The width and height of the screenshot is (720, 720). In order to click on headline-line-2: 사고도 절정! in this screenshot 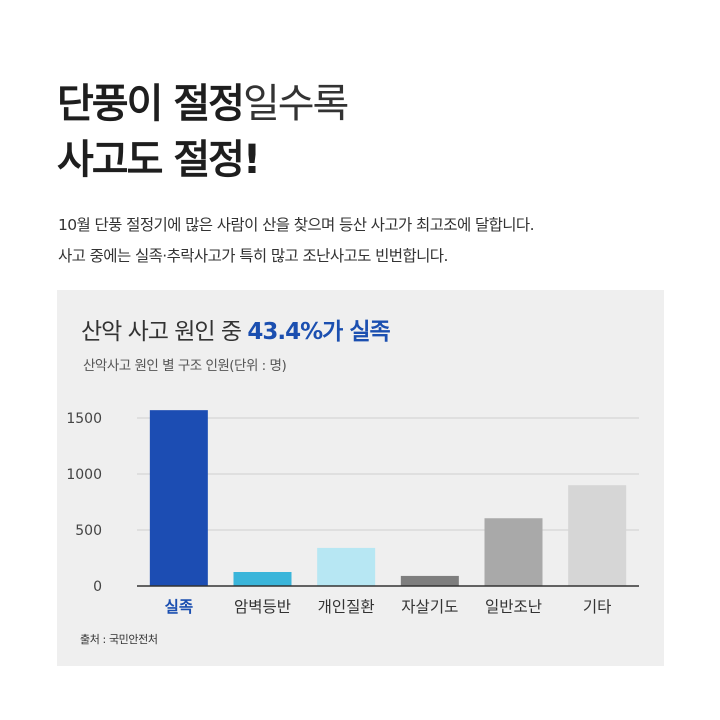, I will do `click(159, 160)`.